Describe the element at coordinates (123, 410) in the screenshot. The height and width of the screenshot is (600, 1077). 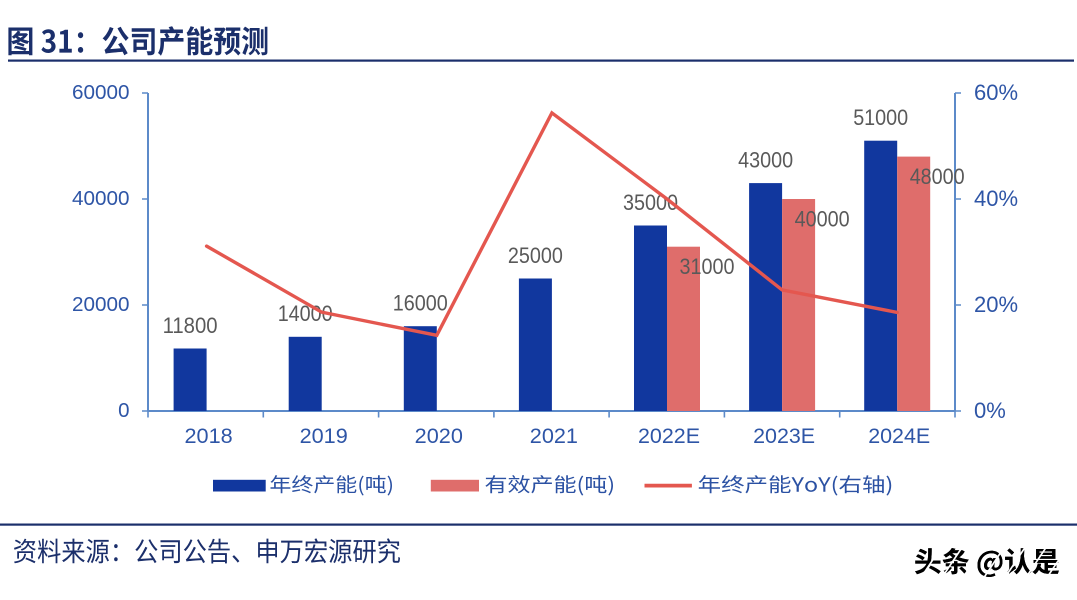
I see `svg-text: 0` at that location.